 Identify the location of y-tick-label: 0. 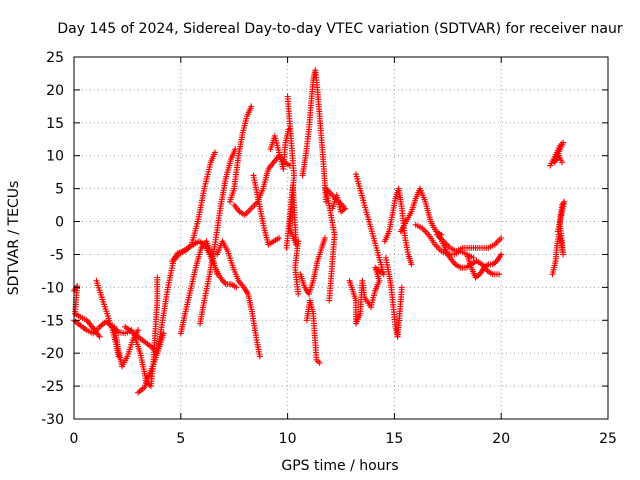
(59, 223).